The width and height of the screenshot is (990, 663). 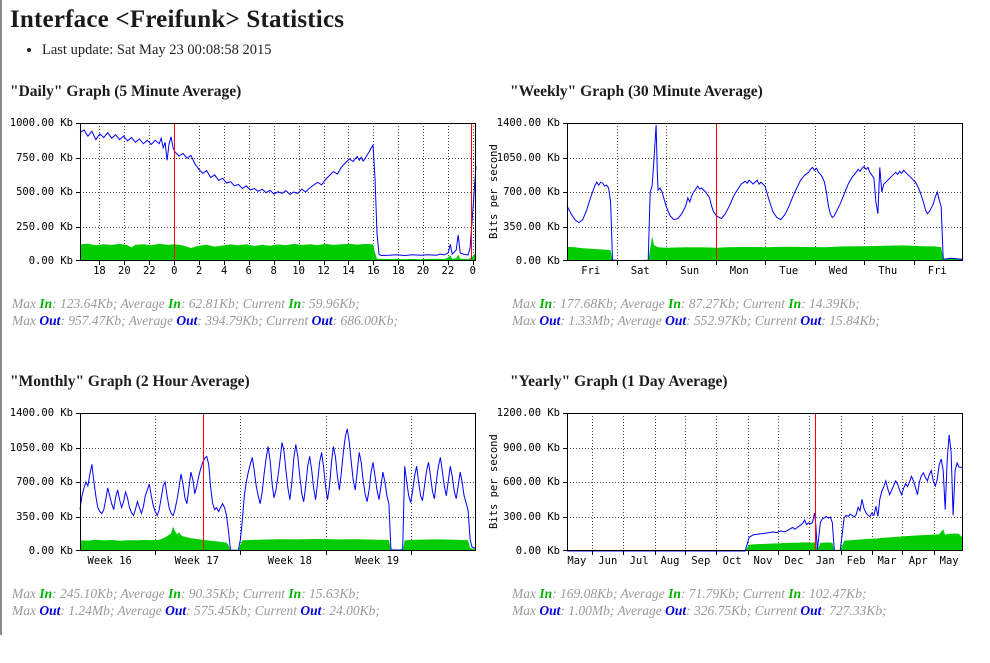 What do you see at coordinates (86, 593) in the screenshot?
I see `stat-value: : 245.10Kb;` at bounding box center [86, 593].